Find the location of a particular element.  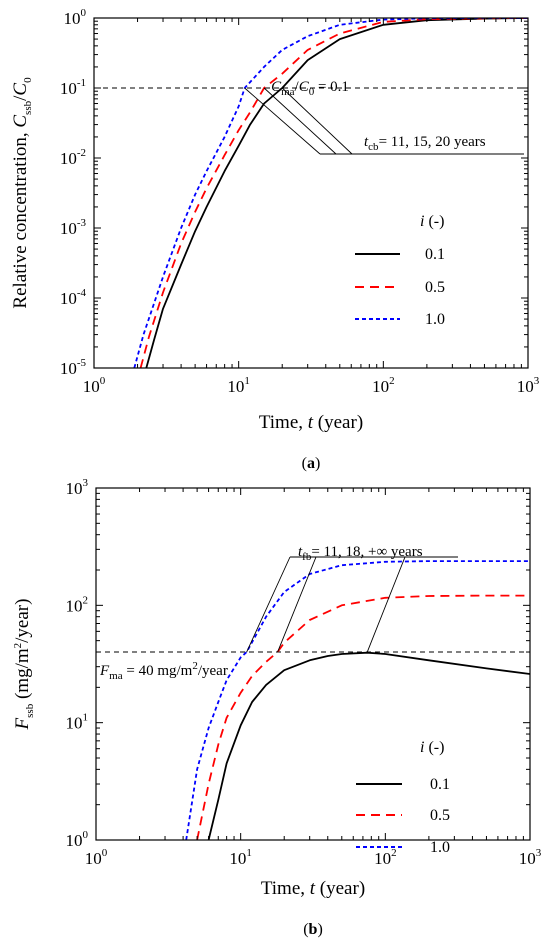

panel-label-b: (b) is located at coordinates (313, 929).